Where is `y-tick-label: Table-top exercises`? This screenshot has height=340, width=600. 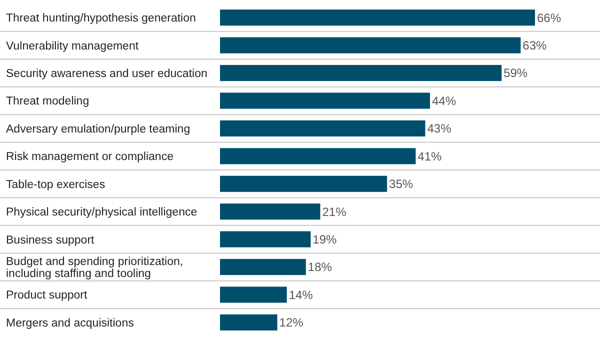
y-tick-label: Table-top exercises is located at coordinates (56, 184).